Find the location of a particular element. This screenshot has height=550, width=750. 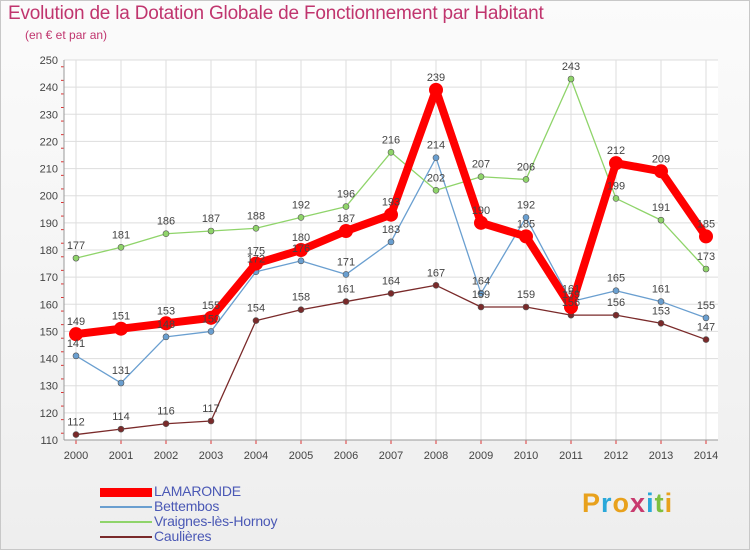

x-tick-label: 2011 is located at coordinates (571, 456).